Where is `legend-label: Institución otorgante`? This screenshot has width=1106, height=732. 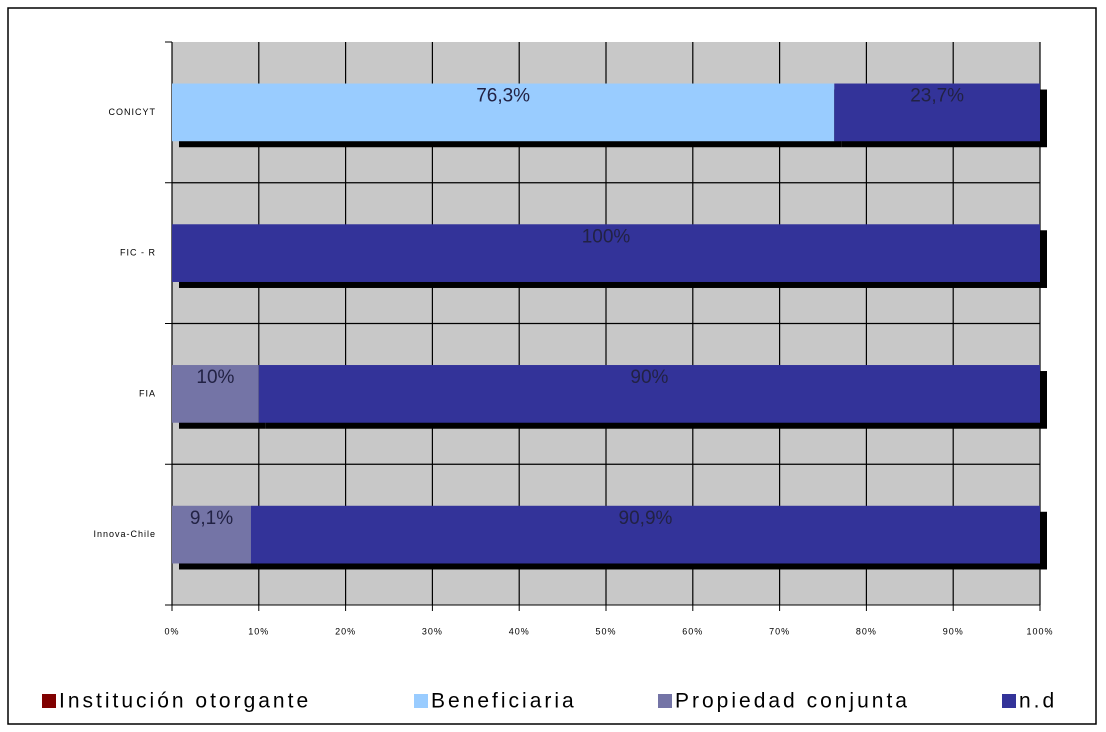
legend-label: Institución otorgante is located at coordinates (185, 701).